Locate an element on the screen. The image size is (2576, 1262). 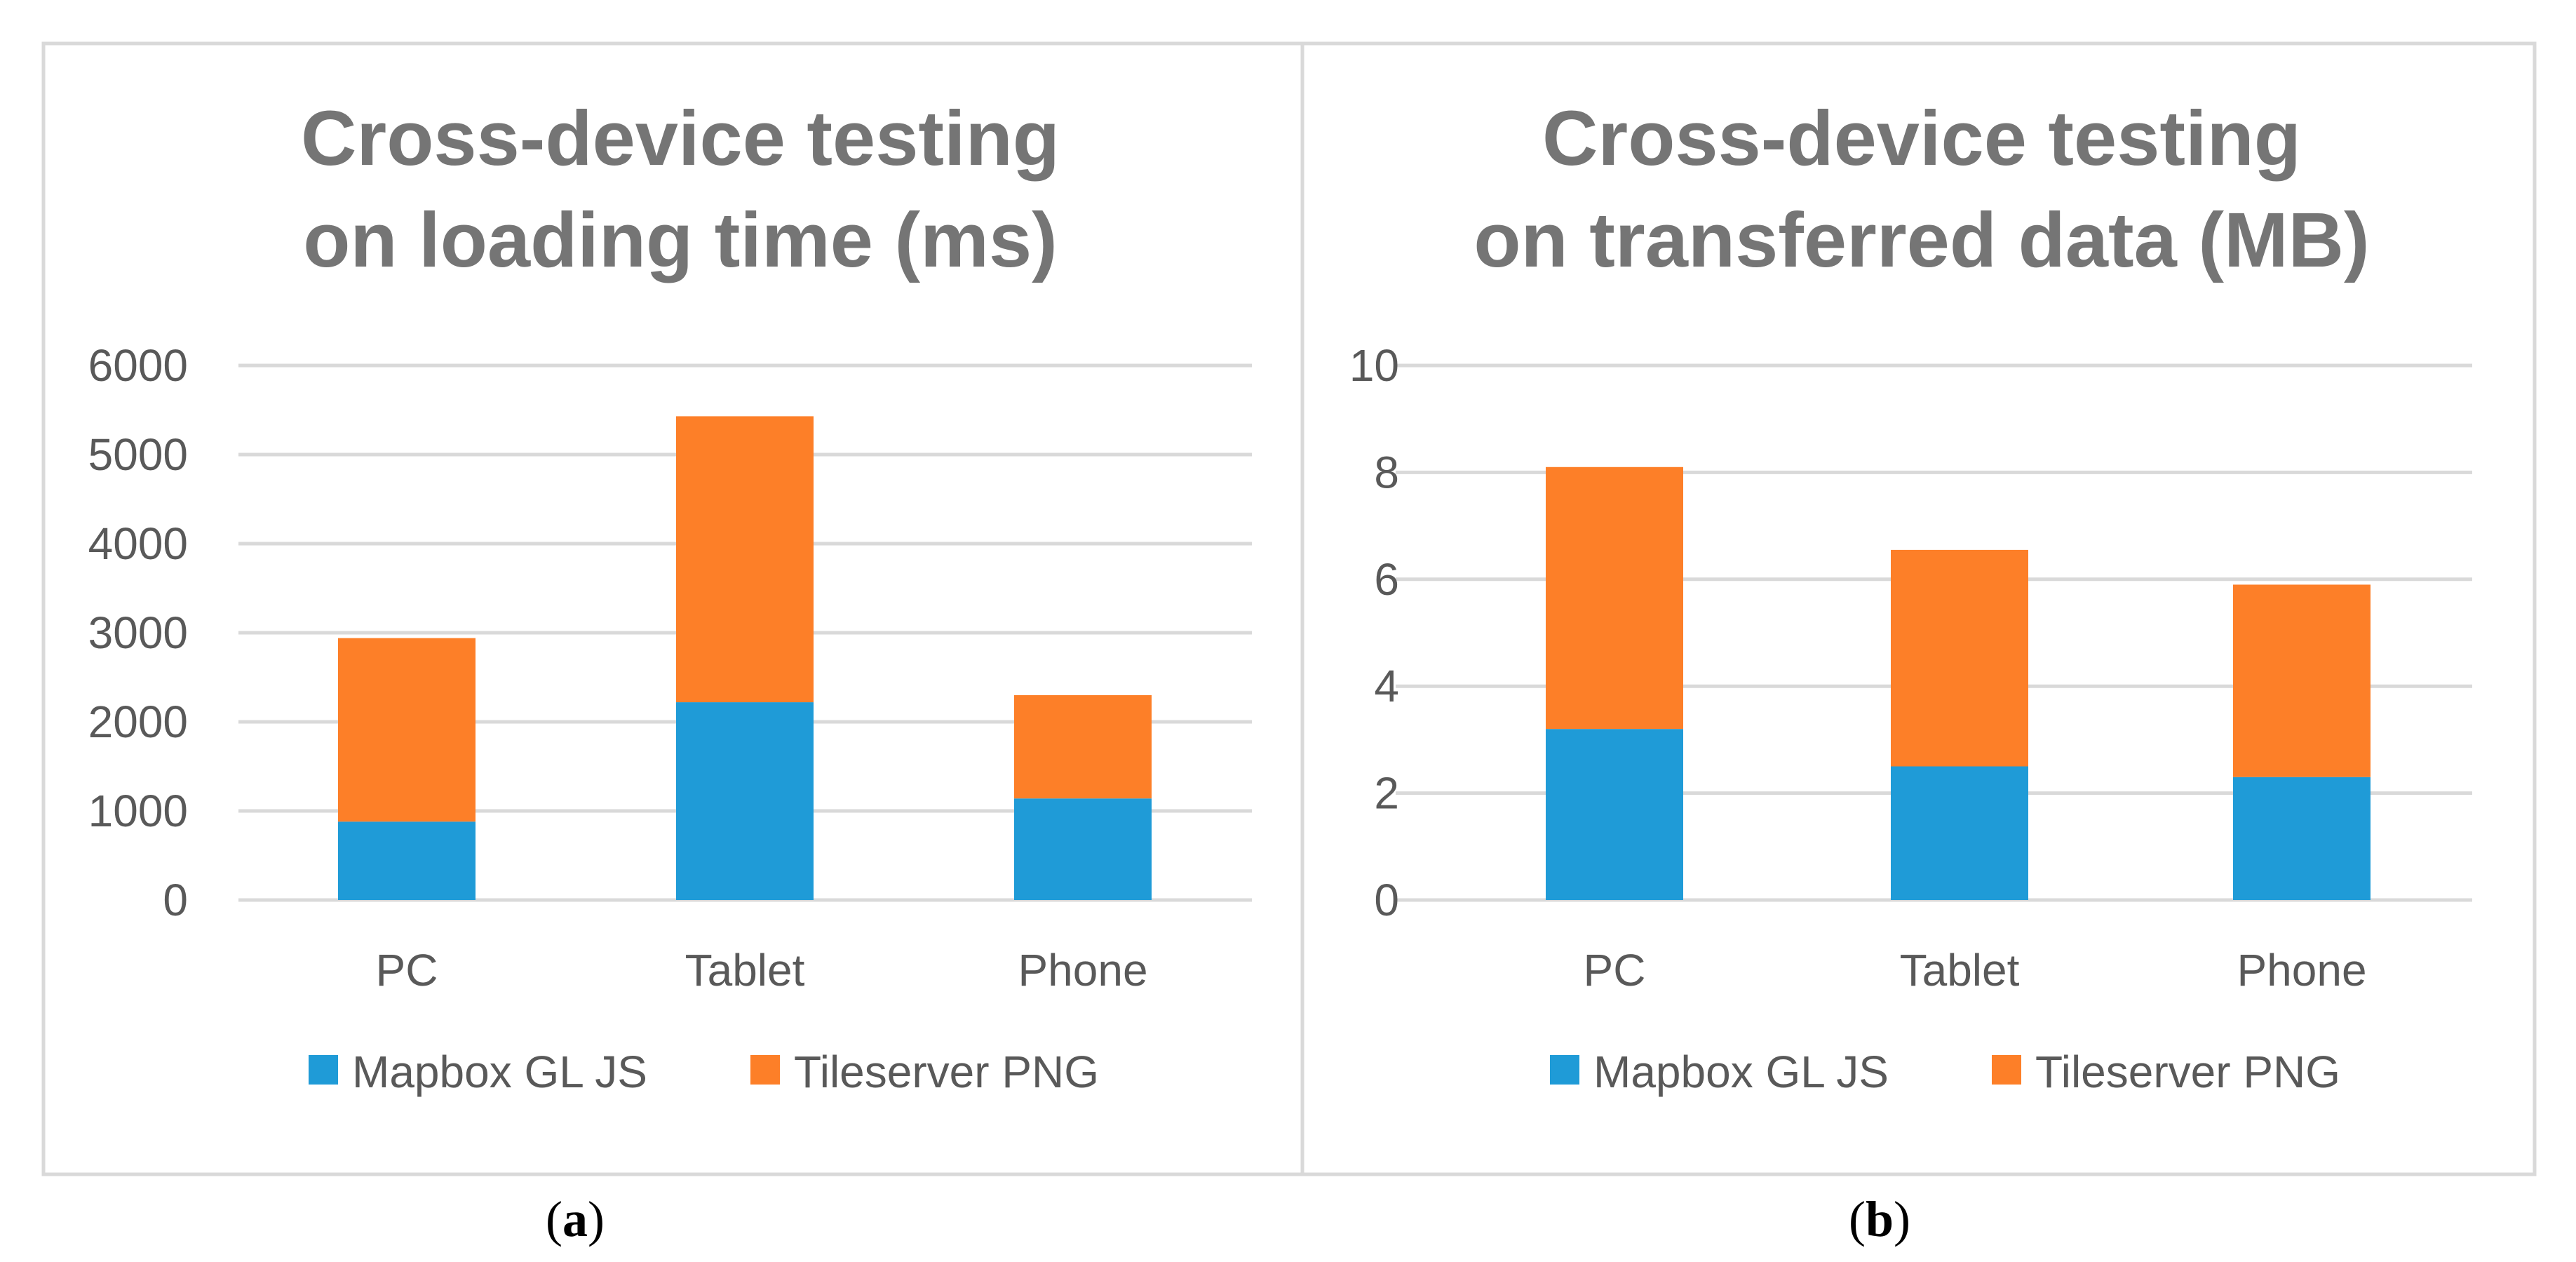
y-tick-label: 4 is located at coordinates (1386, 686).